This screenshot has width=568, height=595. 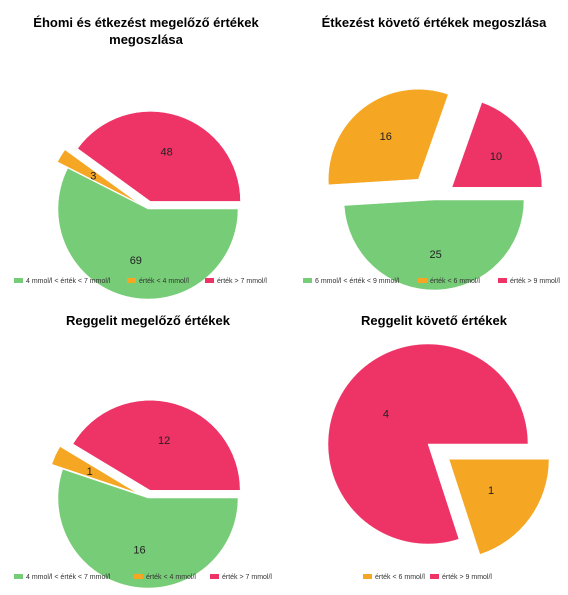 What do you see at coordinates (148, 320) in the screenshot?
I see `chart-title-line: Reggelit megelőző értékek` at bounding box center [148, 320].